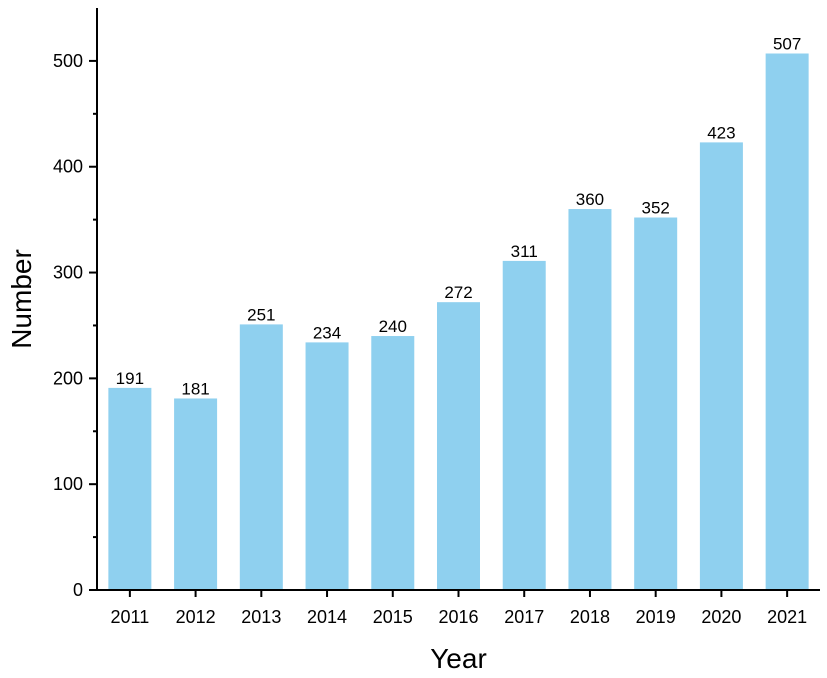 The image size is (827, 678). Describe the element at coordinates (721, 617) in the screenshot. I see `x-tick-label-2020: 2020` at that location.